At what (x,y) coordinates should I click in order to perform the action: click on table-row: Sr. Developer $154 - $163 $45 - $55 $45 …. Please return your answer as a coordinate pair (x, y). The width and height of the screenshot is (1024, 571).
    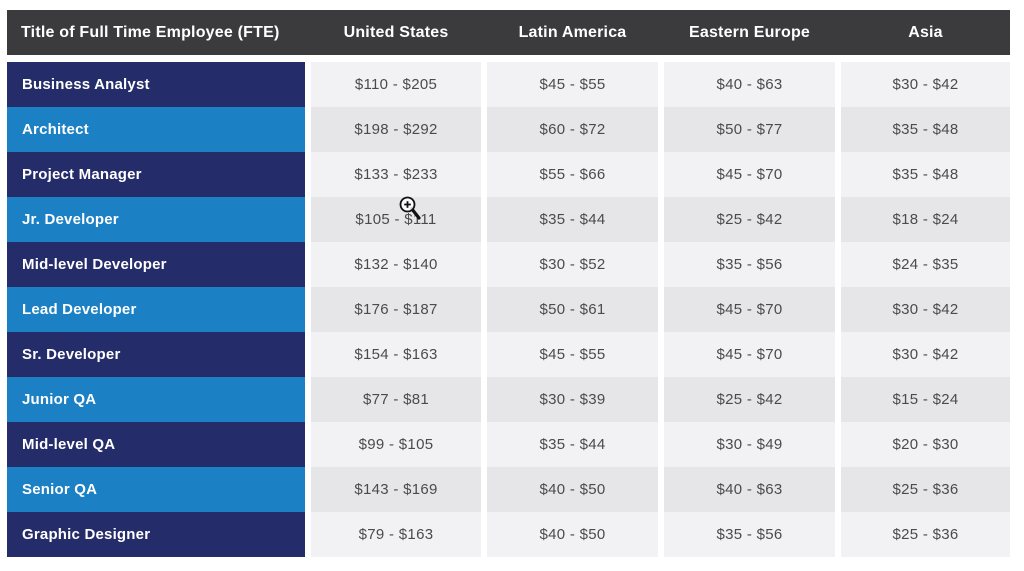
    Looking at the image, I should click on (508, 354).